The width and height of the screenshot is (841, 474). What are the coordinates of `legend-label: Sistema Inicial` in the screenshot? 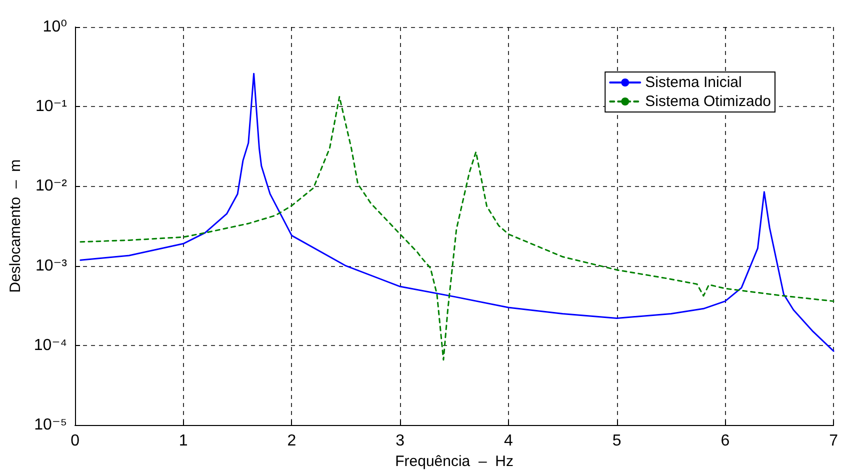 It's located at (693, 82).